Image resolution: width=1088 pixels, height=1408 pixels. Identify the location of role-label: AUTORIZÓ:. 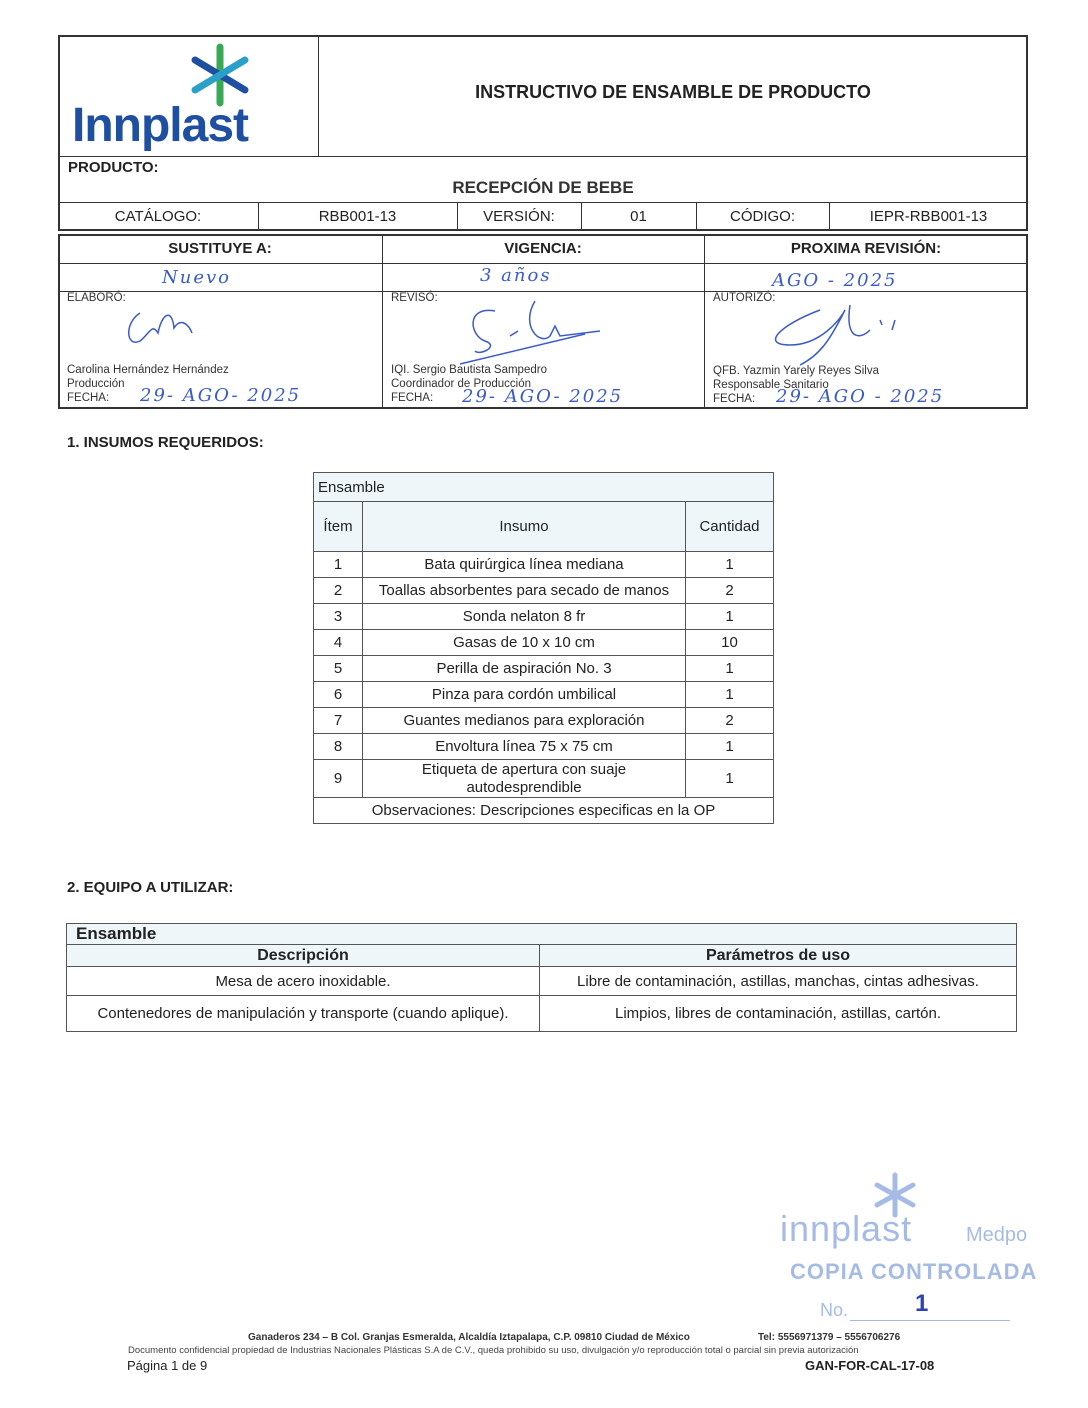
(744, 298).